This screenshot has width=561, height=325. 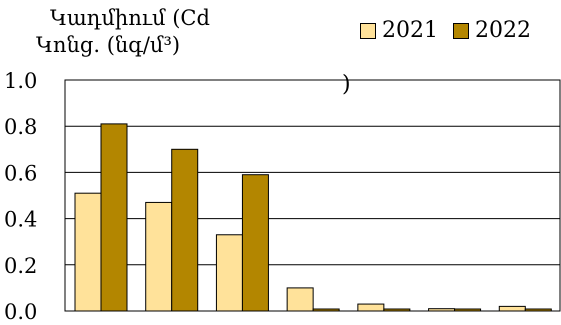 I want to click on legend-swatch-2021, so click(x=368, y=30).